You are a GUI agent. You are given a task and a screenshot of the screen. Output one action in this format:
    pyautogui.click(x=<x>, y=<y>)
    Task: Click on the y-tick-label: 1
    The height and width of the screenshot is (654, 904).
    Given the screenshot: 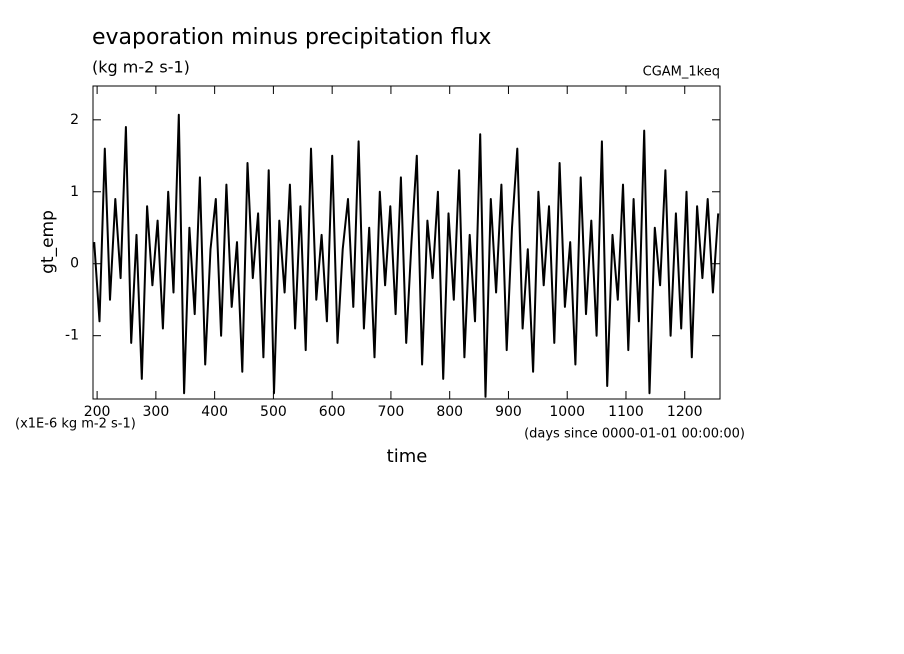 What is the action you would take?
    pyautogui.click(x=74, y=192)
    